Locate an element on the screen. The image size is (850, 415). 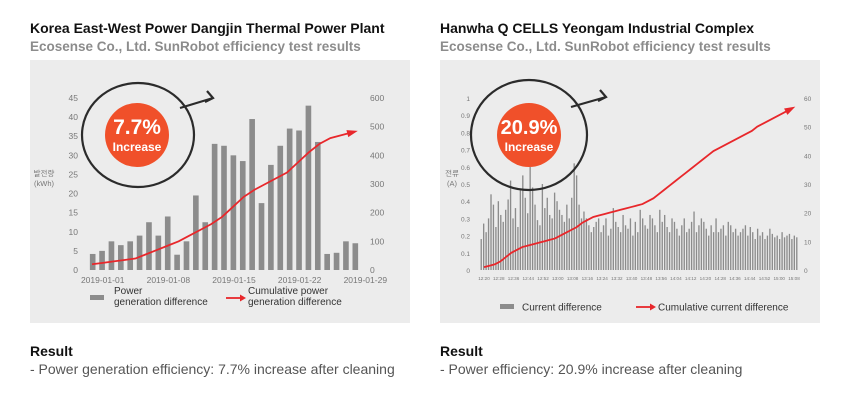
x-tick-label: 2019-01-29 is located at coordinates (366, 280).